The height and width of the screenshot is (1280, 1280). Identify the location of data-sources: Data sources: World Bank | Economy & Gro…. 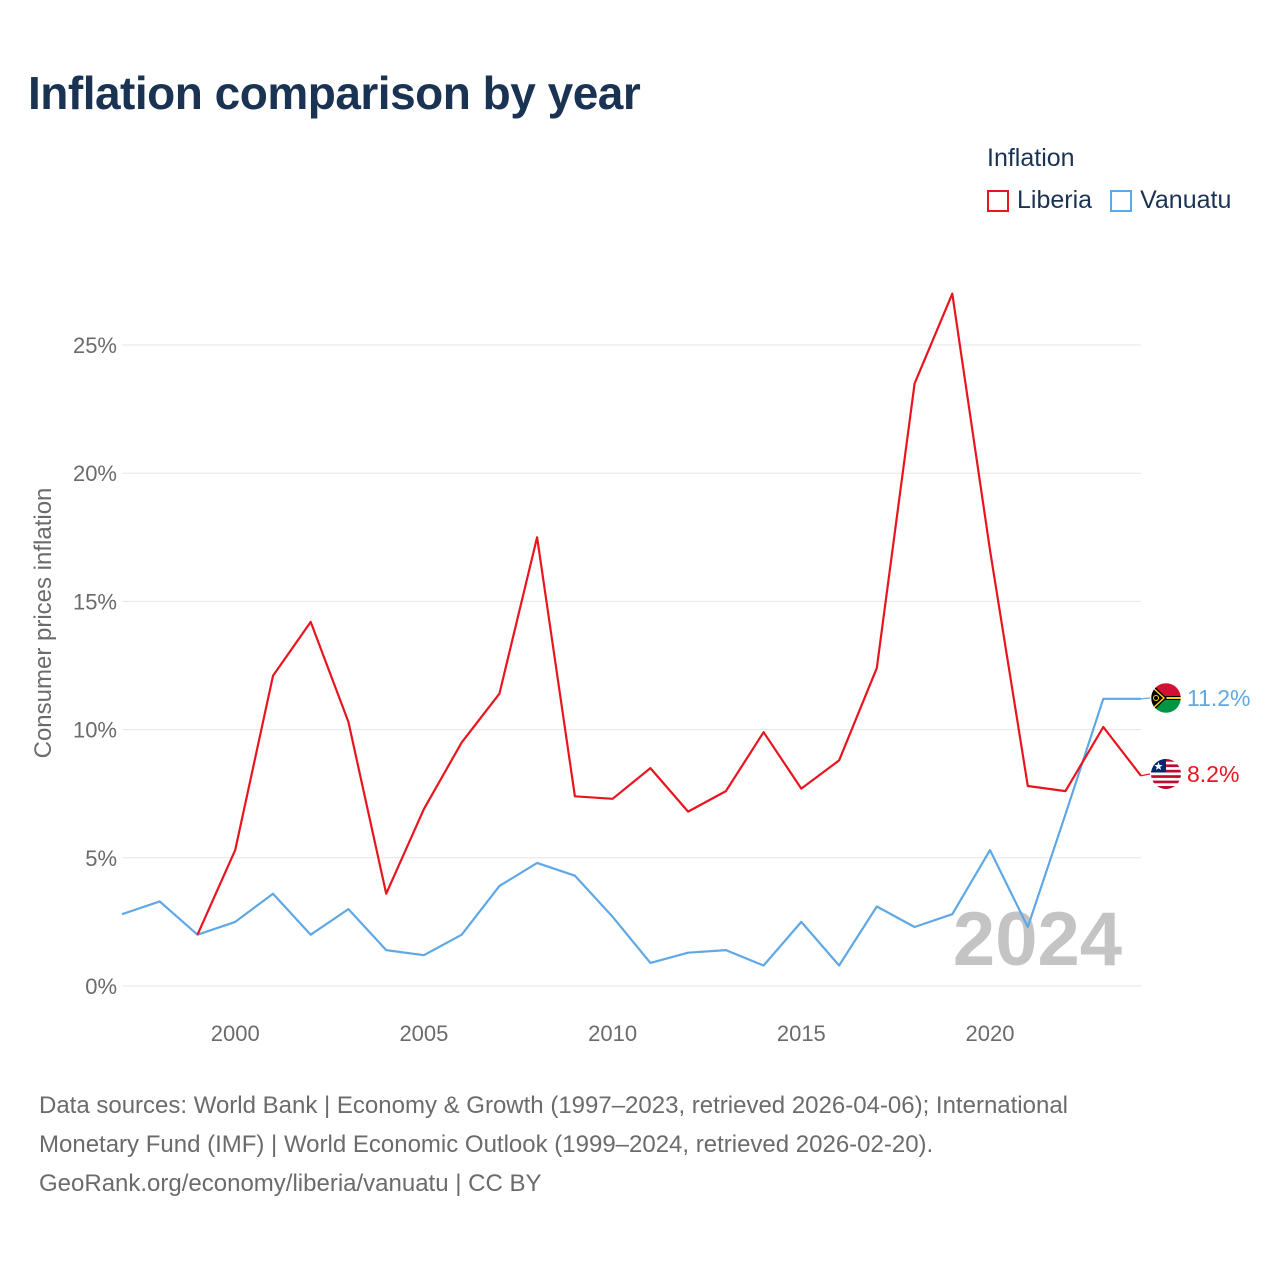
(639, 1144).